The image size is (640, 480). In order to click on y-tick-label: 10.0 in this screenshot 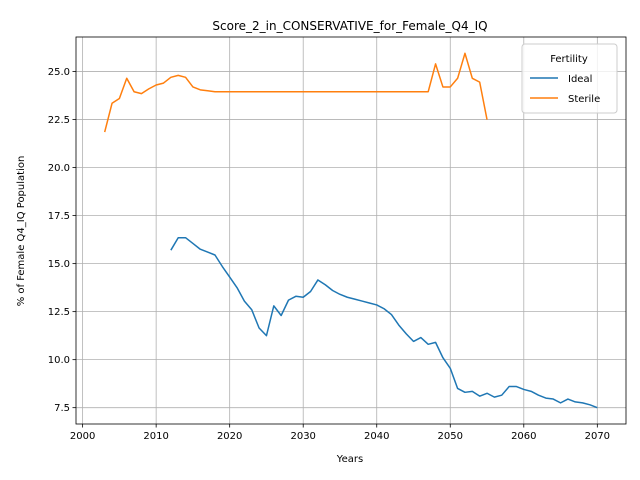, I will do `click(59, 360)`.